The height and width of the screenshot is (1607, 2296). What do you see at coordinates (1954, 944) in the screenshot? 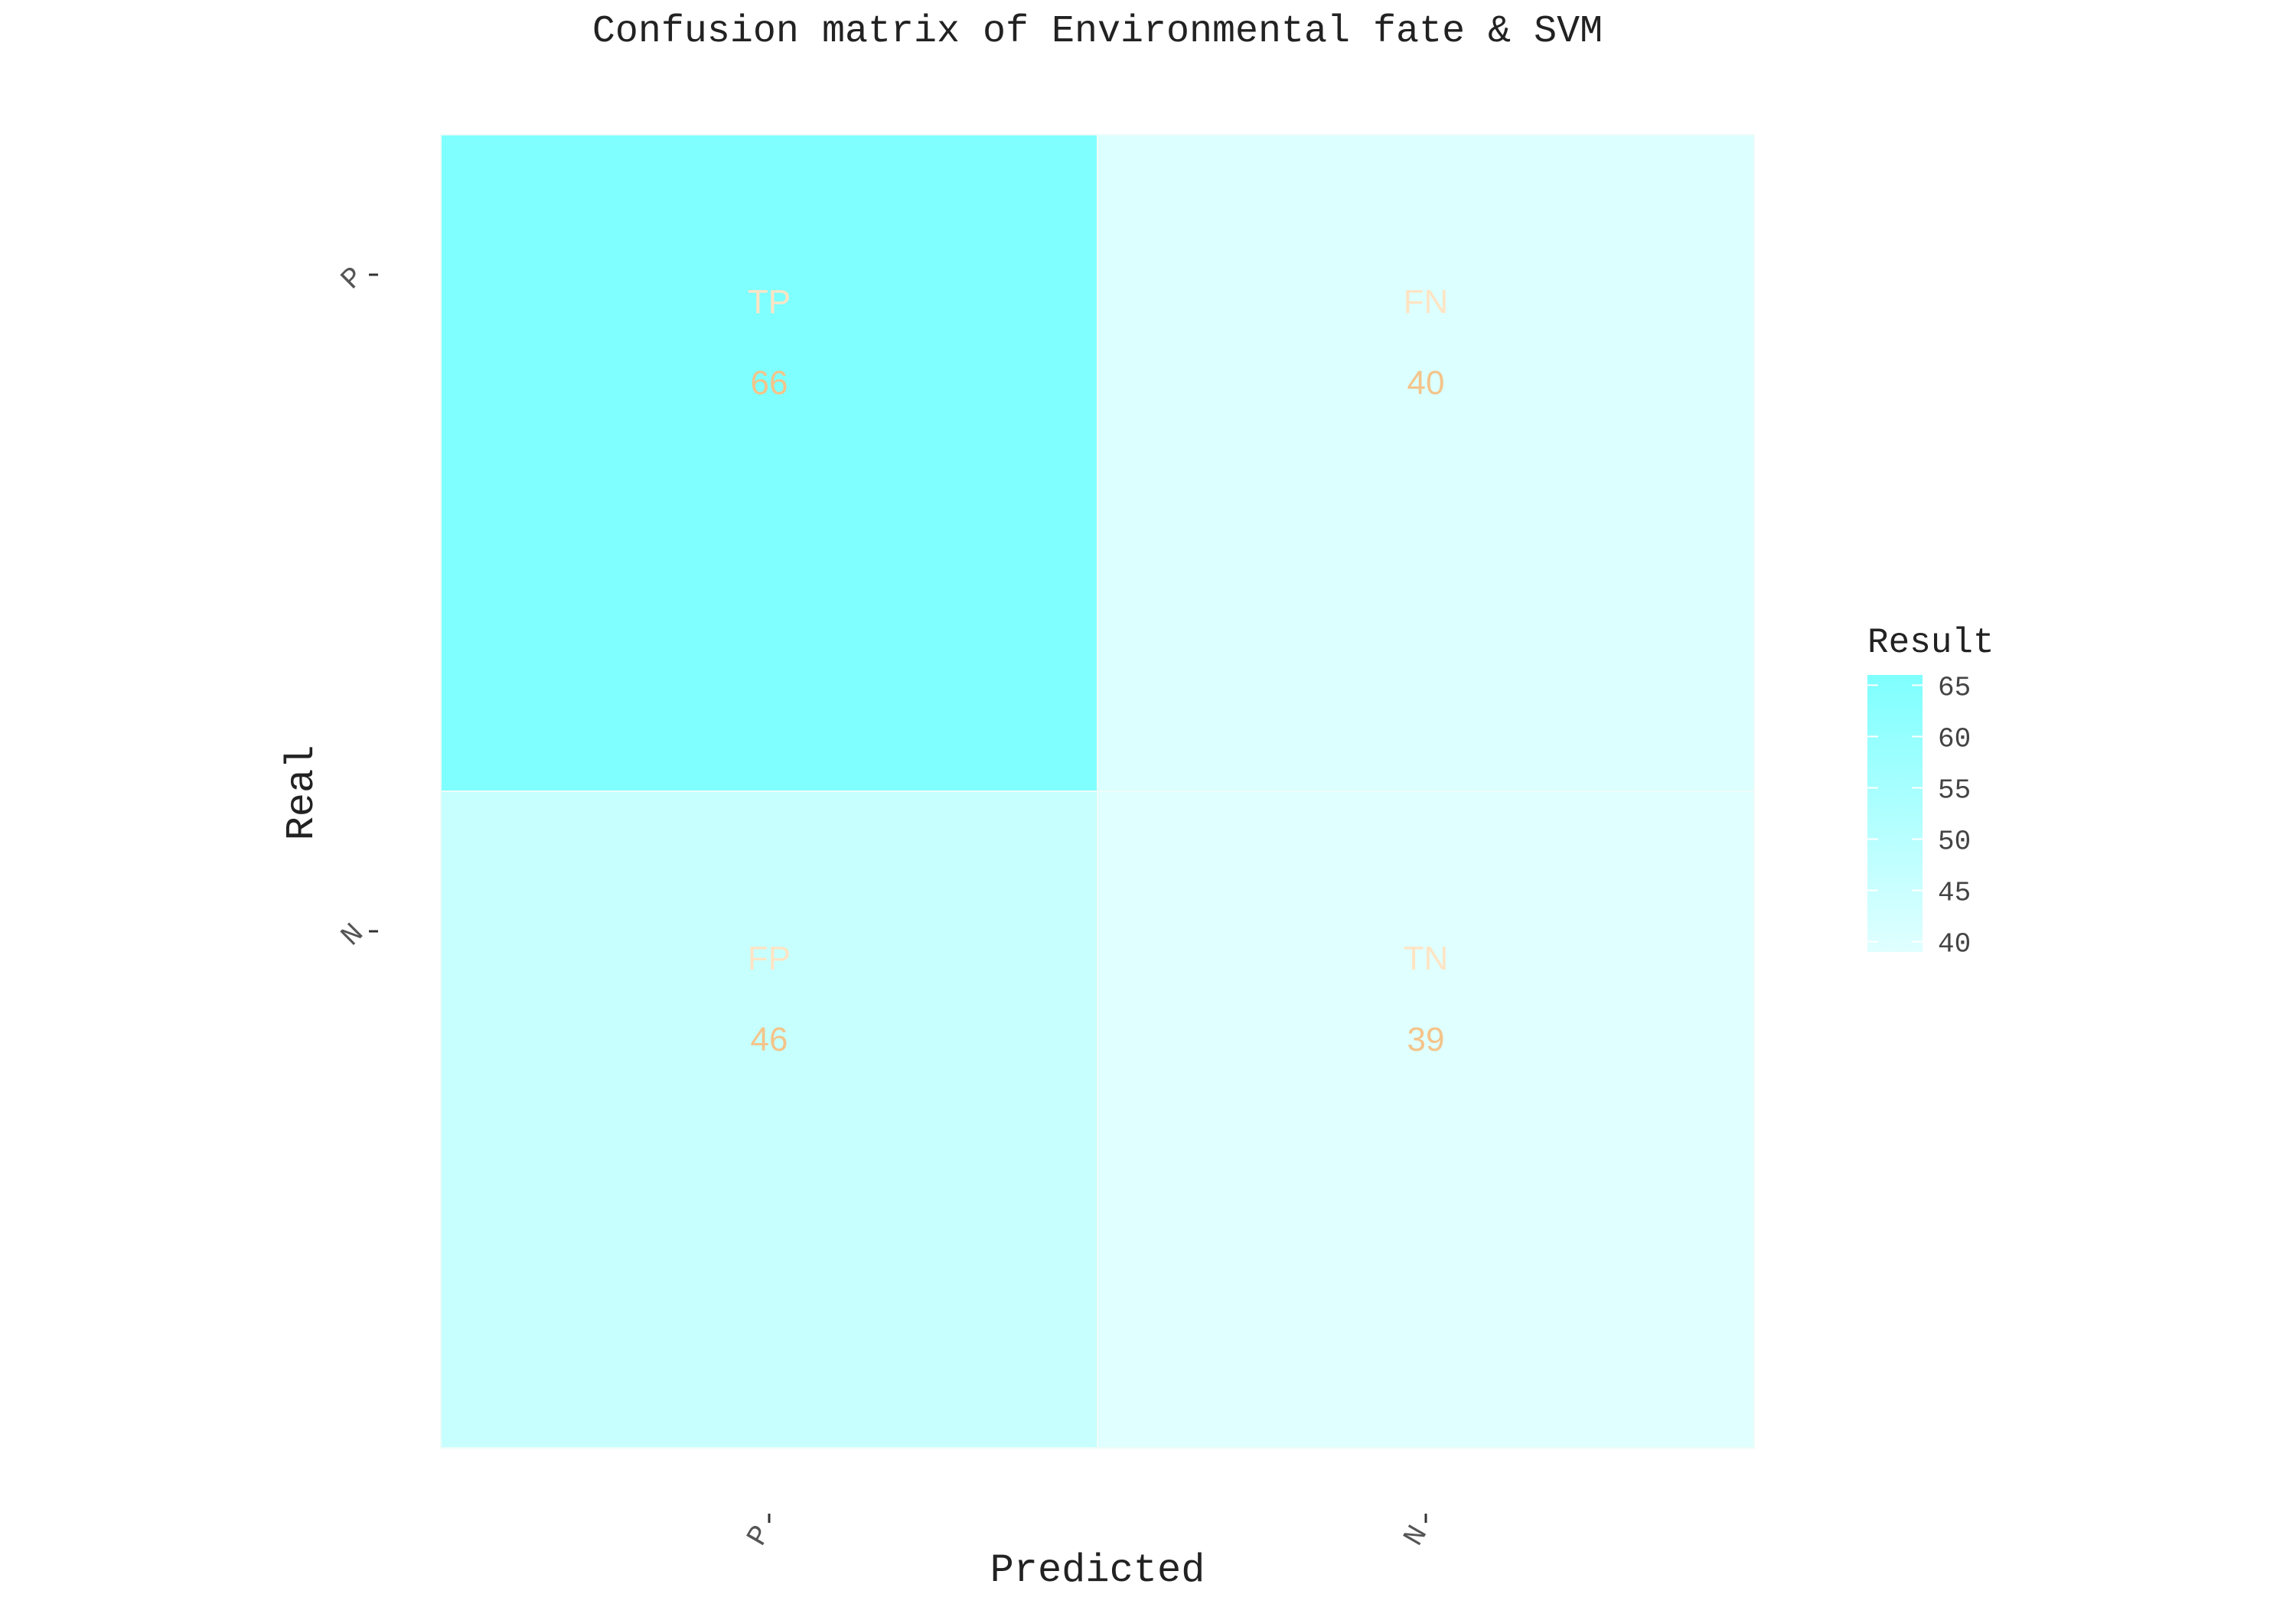
I see `legend-tick-label-40: 40` at bounding box center [1954, 944].